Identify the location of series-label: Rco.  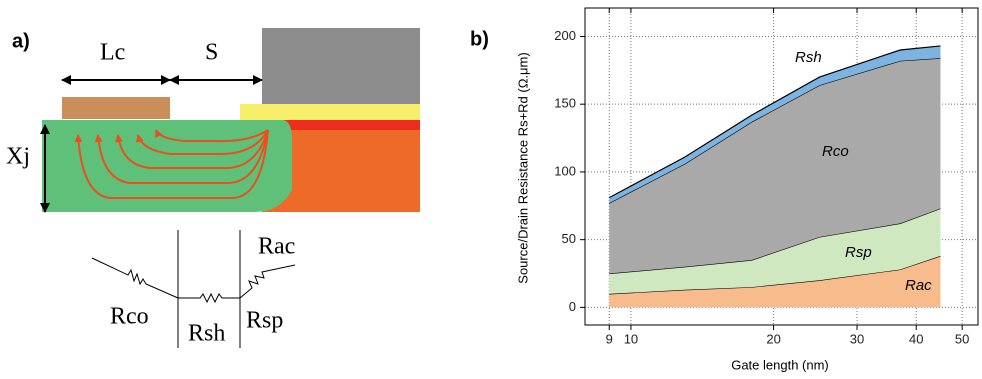
(835, 151).